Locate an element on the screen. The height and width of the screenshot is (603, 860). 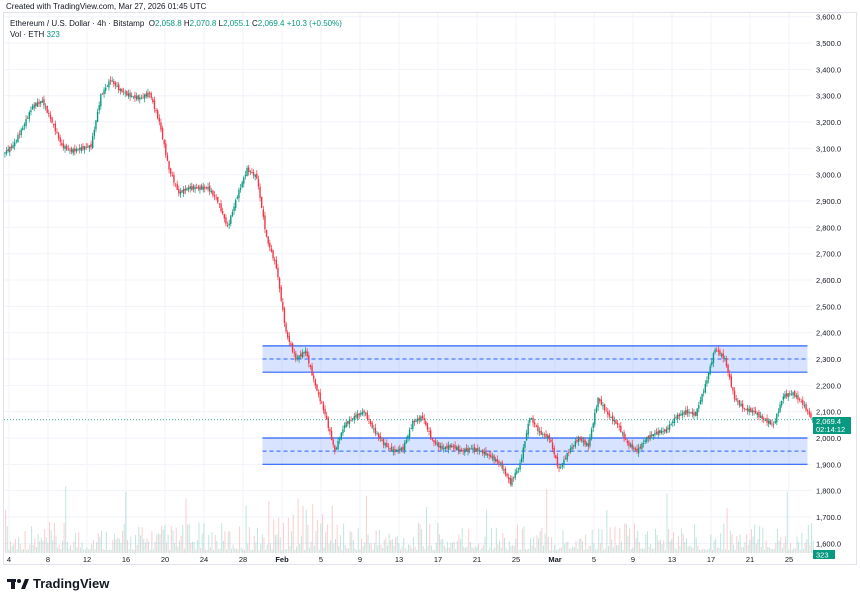
price-badge is located at coordinates (832, 425).